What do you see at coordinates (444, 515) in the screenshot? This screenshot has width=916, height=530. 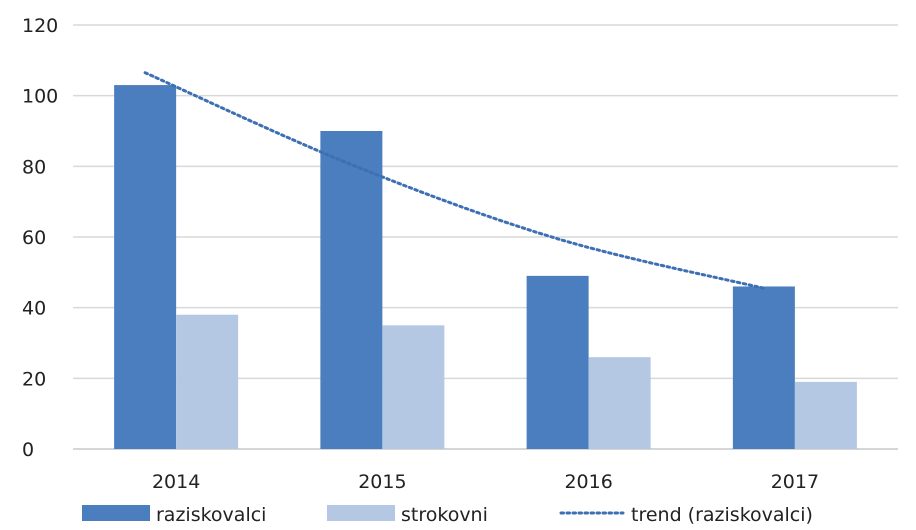 I see `legend-label: strokovni` at bounding box center [444, 515].